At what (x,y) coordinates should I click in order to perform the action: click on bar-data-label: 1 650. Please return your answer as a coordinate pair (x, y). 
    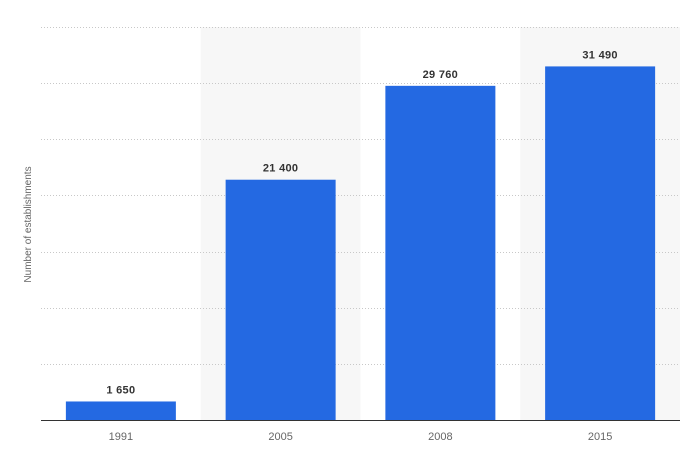
    Looking at the image, I should click on (120, 390).